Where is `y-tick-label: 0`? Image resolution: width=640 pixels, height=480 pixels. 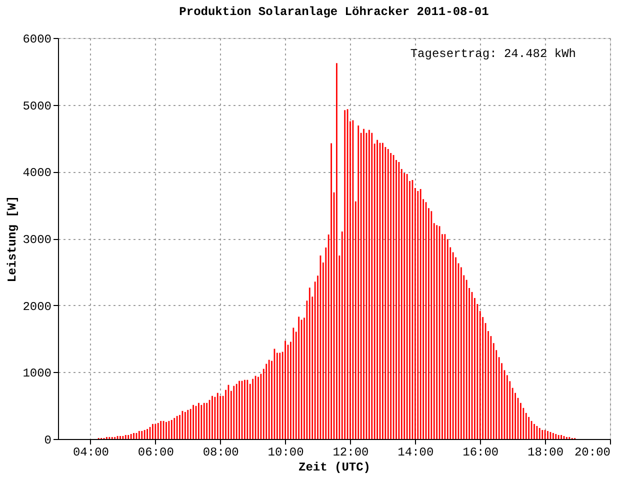 y-tick-label: 0 is located at coordinates (48, 441).